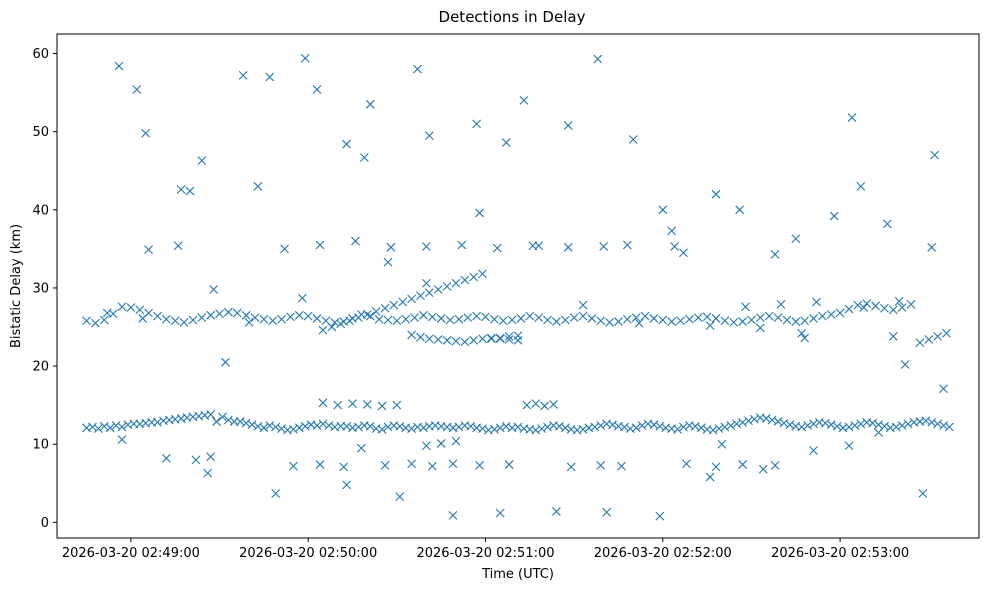 Image resolution: width=989 pixels, height=590 pixels. I want to click on x-tick-label: 2026-03-20 02:52:00, so click(663, 553).